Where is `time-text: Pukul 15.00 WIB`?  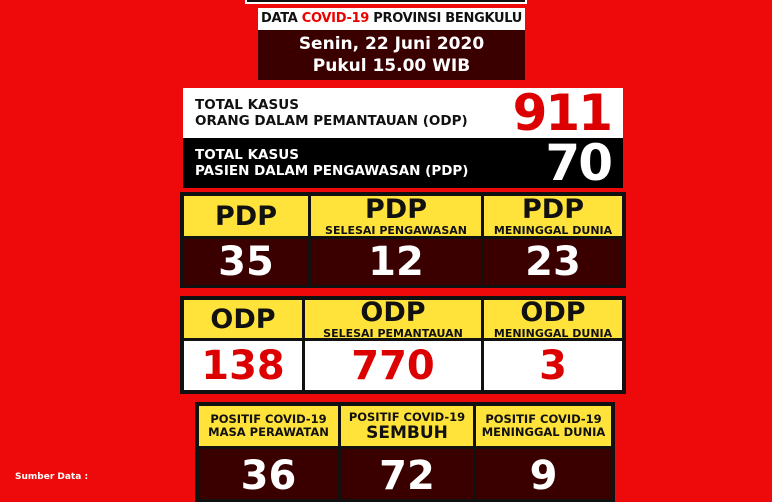 time-text: Pukul 15.00 WIB is located at coordinates (391, 66).